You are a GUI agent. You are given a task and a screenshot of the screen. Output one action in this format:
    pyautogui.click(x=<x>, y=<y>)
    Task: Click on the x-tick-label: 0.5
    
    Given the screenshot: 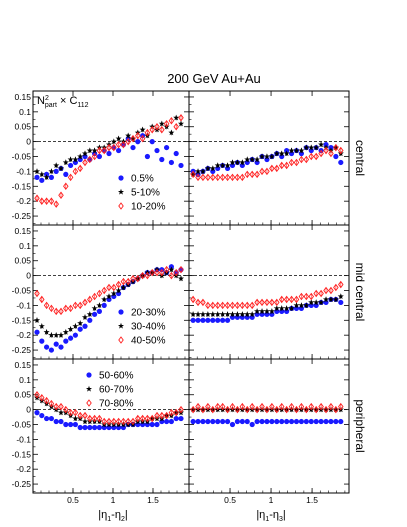 What is the action you would take?
    pyautogui.click(x=230, y=500)
    